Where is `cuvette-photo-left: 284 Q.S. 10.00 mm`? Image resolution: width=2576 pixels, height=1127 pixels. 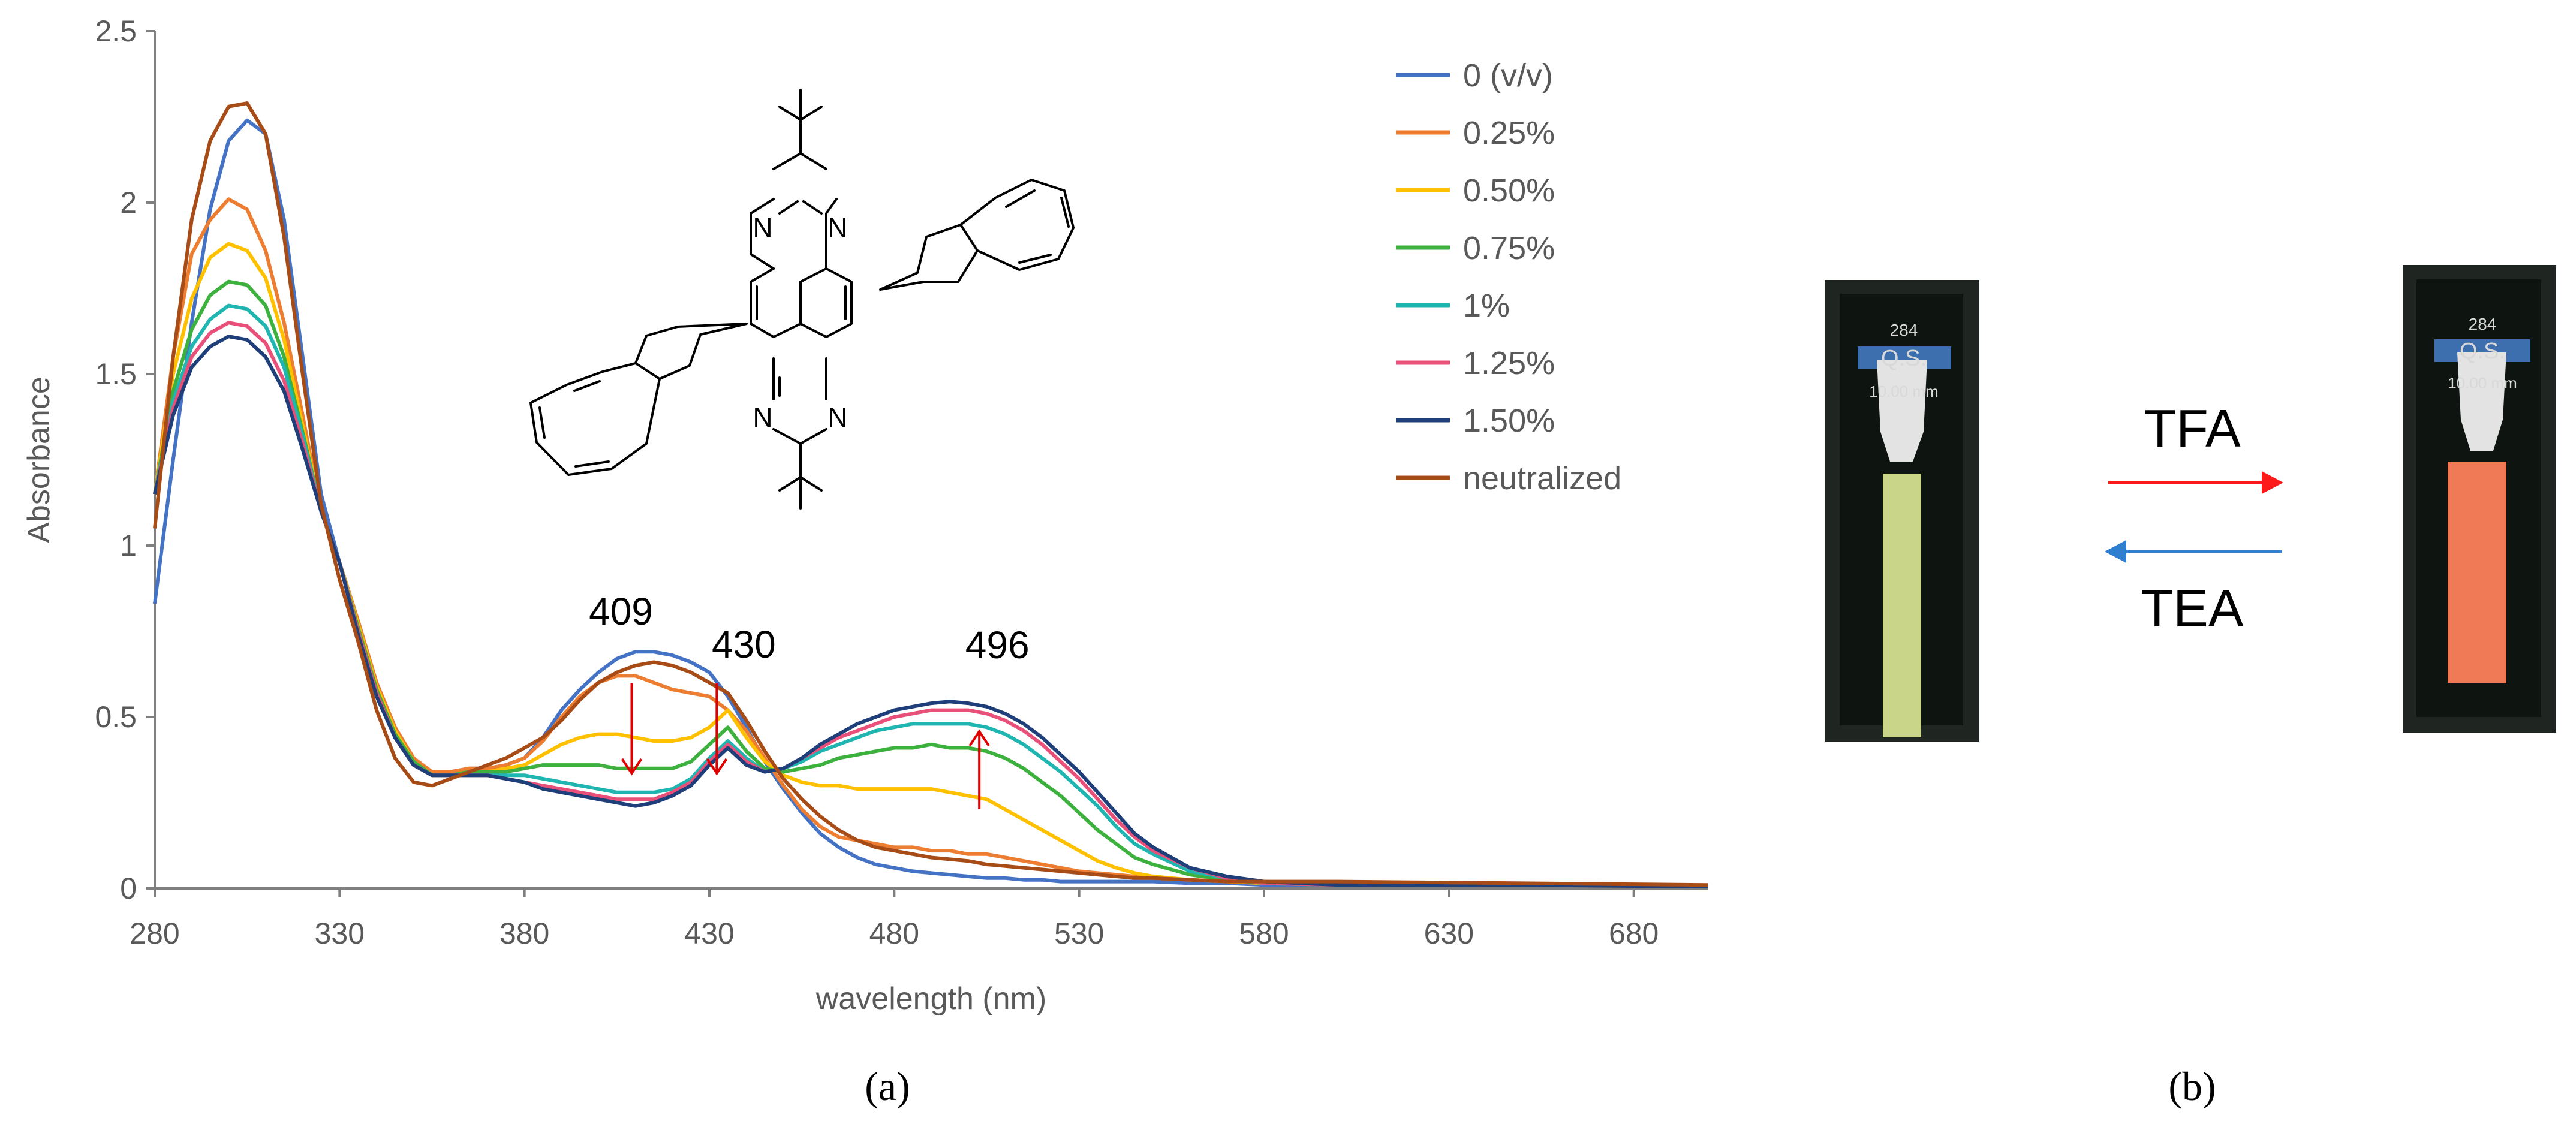
cuvette-photo-left: 284 Q.S. 10.00 mm is located at coordinates (1902, 511).